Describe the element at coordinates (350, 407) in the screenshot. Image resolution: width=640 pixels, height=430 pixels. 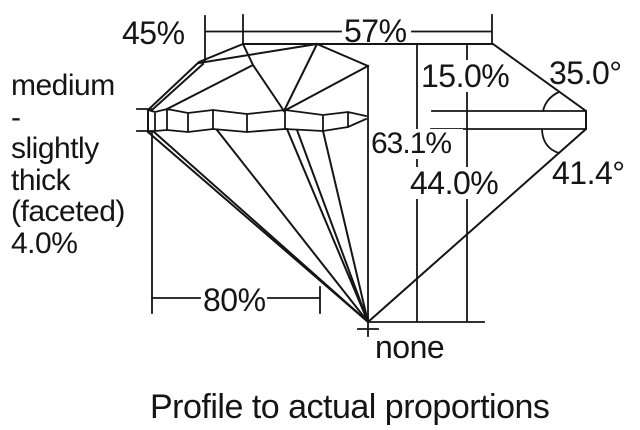
I see `diagram-caption: Profile to actual proportions` at that location.